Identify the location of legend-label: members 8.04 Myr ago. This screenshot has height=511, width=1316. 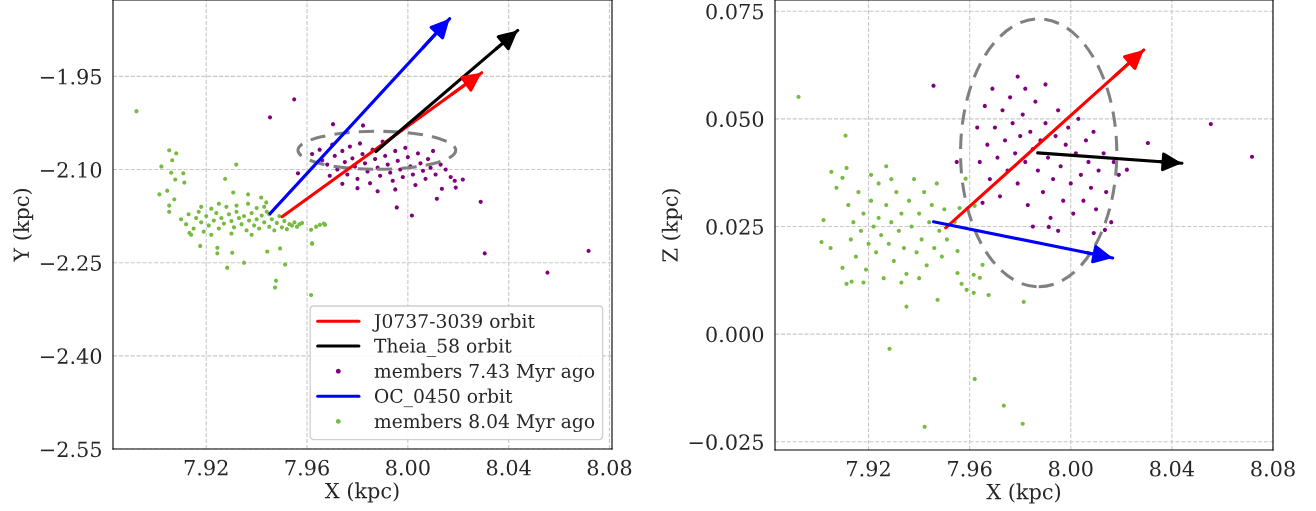
(484, 423).